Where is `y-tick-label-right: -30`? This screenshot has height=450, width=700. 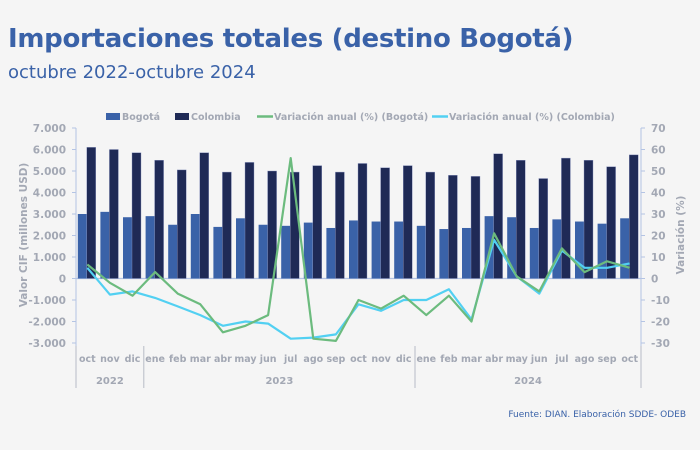
y-tick-label-right: -30 is located at coordinates (660, 344).